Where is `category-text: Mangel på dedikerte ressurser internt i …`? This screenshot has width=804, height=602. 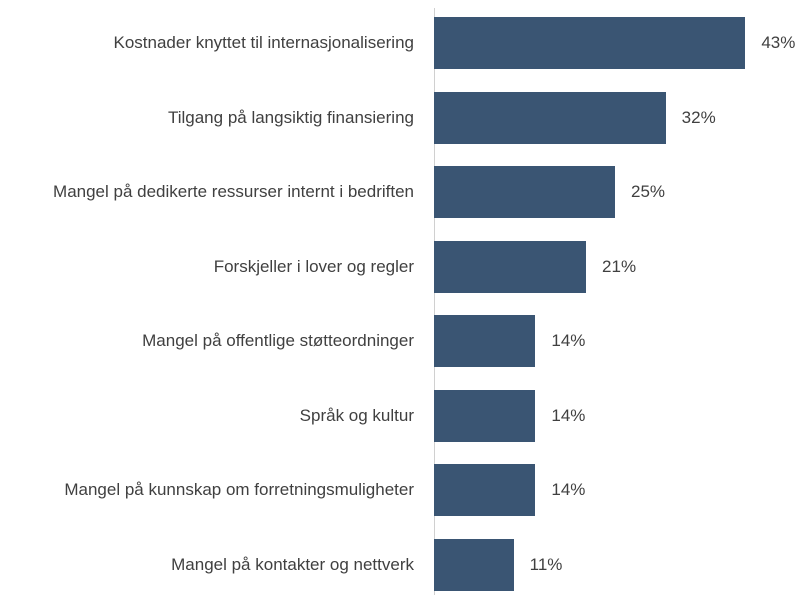 category-text: Mangel på dedikerte ressurser internt i … is located at coordinates (233, 192).